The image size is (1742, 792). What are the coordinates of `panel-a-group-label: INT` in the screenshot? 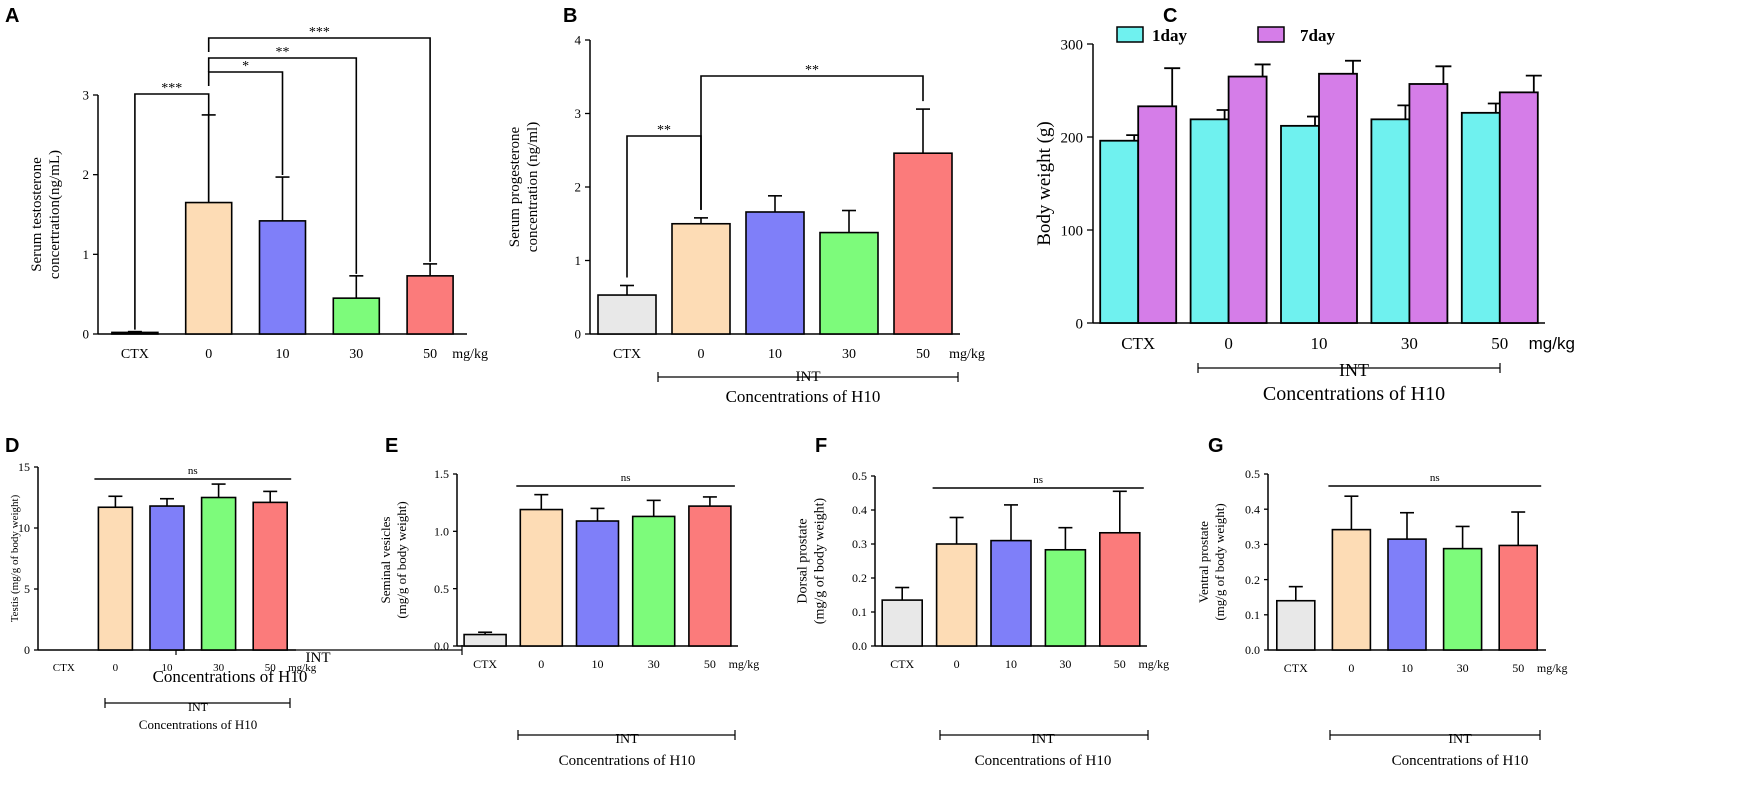 It's located at (318, 658).